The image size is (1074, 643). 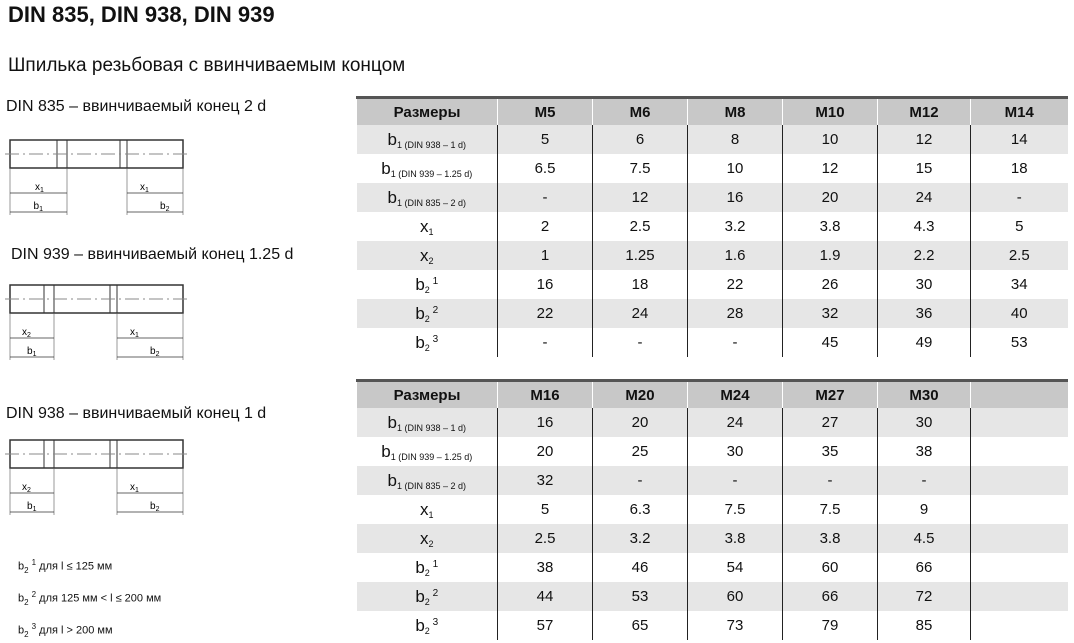 I want to click on table-row: x1 5 6.3 7.5 7.5 9, so click(x=712, y=509).